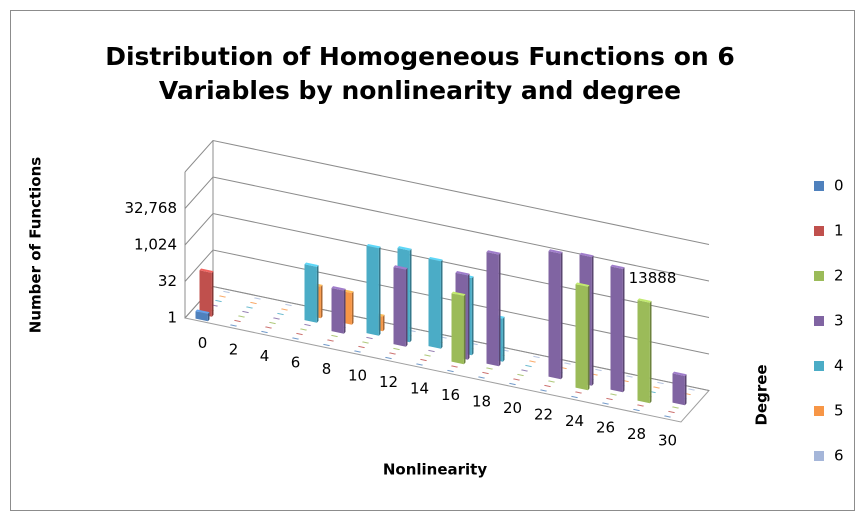  What do you see at coordinates (36, 245) in the screenshot?
I see `y-axis-title: Number of Functions` at bounding box center [36, 245].